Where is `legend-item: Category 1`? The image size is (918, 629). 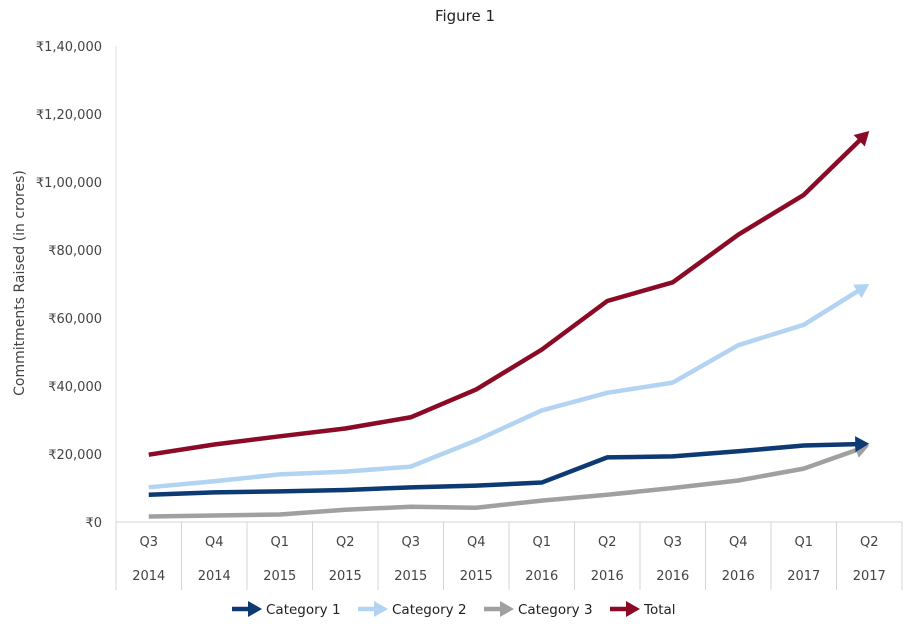 legend-item: Category 1 is located at coordinates (286, 609).